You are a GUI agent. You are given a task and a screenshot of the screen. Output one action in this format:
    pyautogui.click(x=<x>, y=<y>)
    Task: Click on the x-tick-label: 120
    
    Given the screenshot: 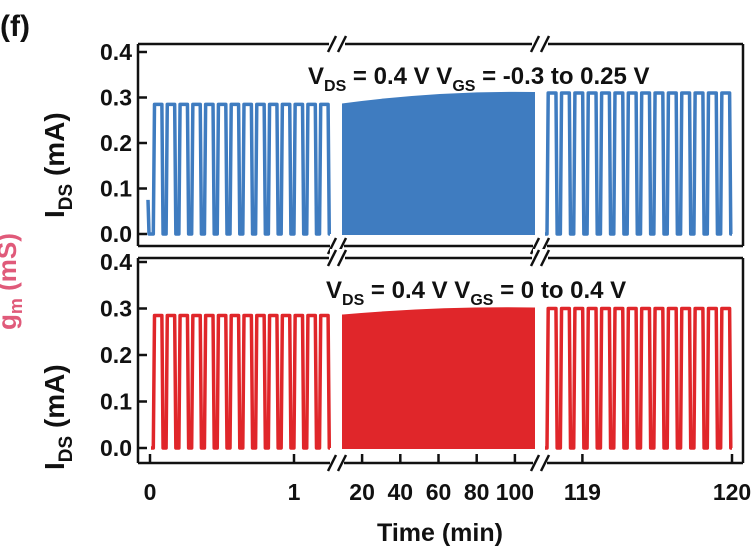 What is the action you would take?
    pyautogui.click(x=732, y=492)
    